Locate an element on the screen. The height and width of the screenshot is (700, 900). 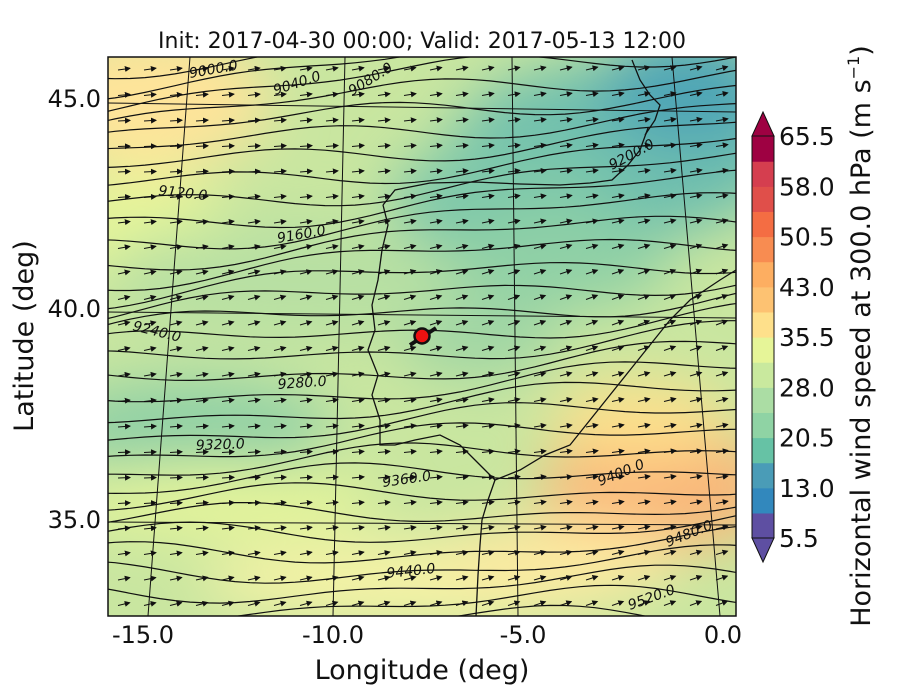
colorbar-ticks: 65.5 58.0 50.5 43.0 35.5 28.0 20.5 13.0 5.5 is located at coordinates (807, 337).